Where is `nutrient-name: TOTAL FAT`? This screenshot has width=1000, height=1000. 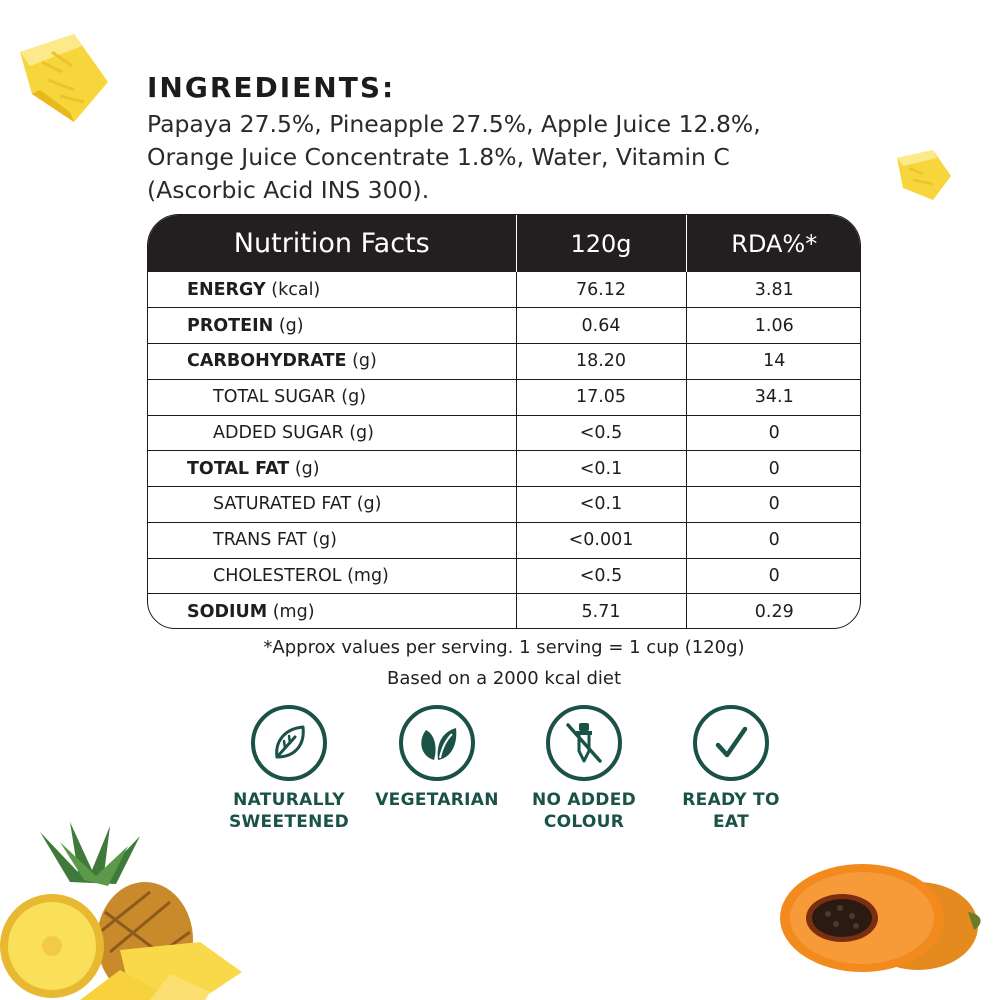
nutrient-name: TOTAL FAT is located at coordinates (238, 468).